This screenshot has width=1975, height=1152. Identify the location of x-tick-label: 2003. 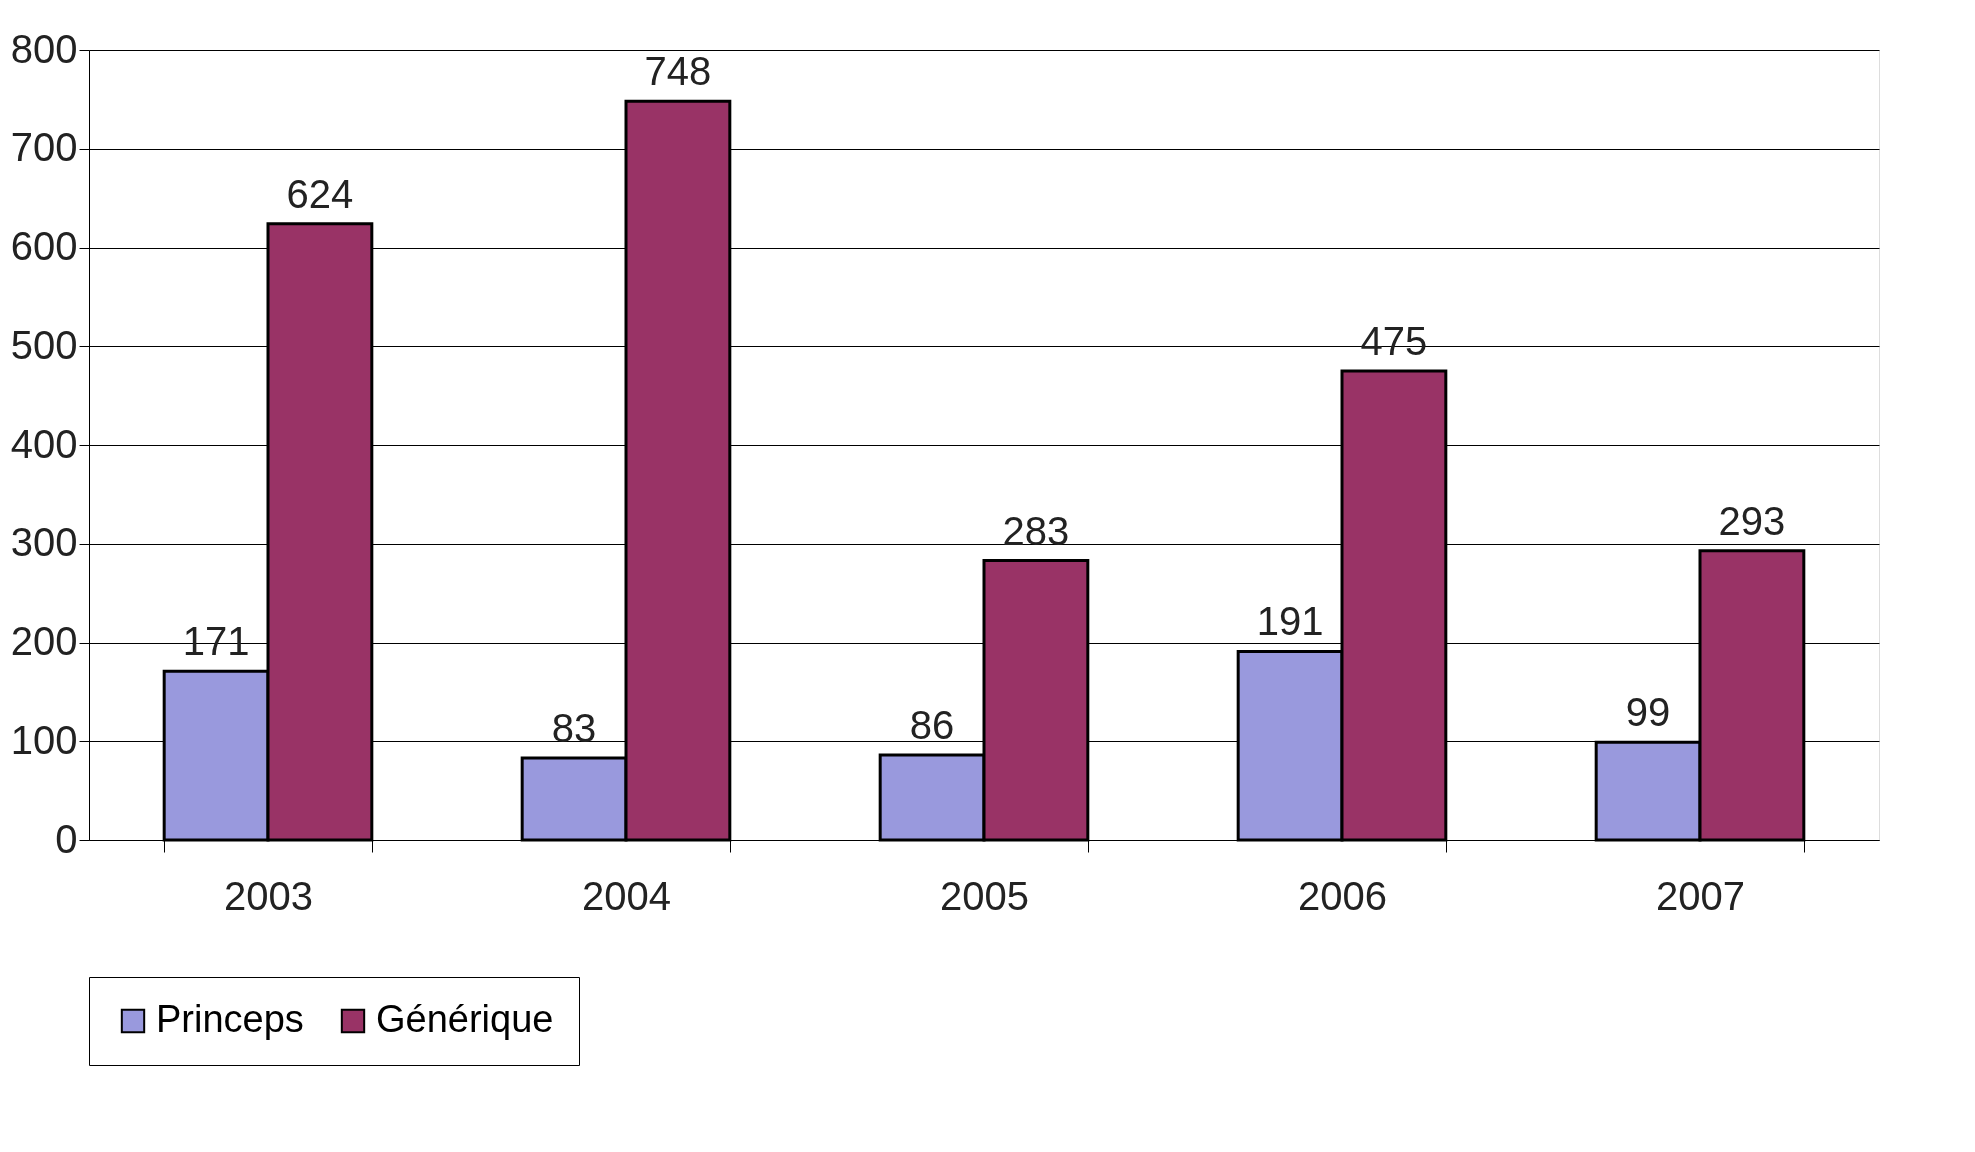
(268, 895).